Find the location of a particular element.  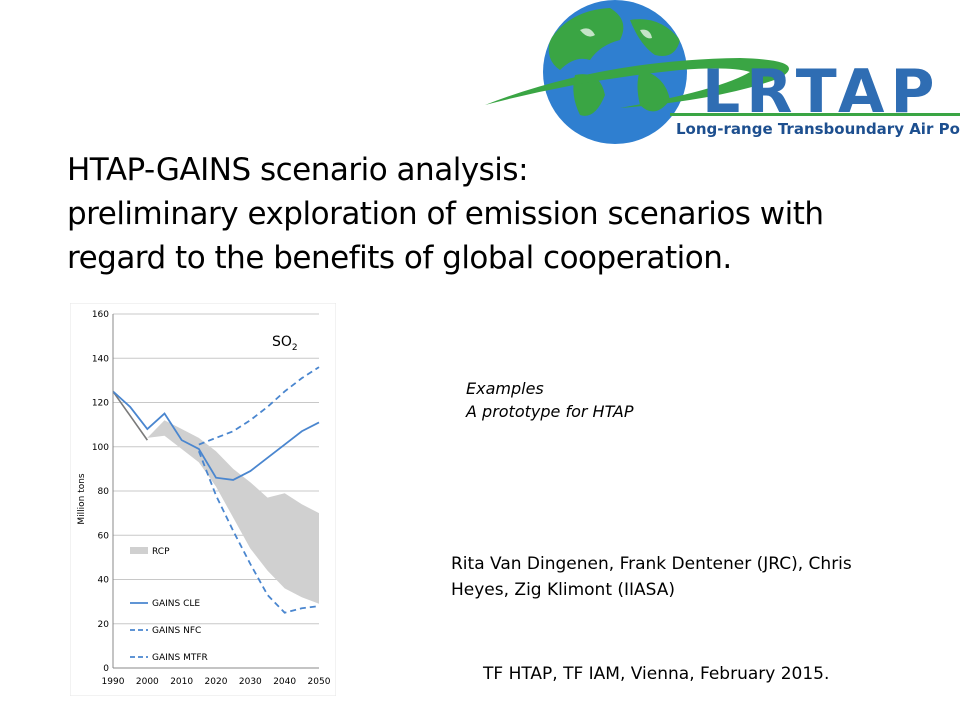

examples-line-1: Examples is located at coordinates (505, 388).